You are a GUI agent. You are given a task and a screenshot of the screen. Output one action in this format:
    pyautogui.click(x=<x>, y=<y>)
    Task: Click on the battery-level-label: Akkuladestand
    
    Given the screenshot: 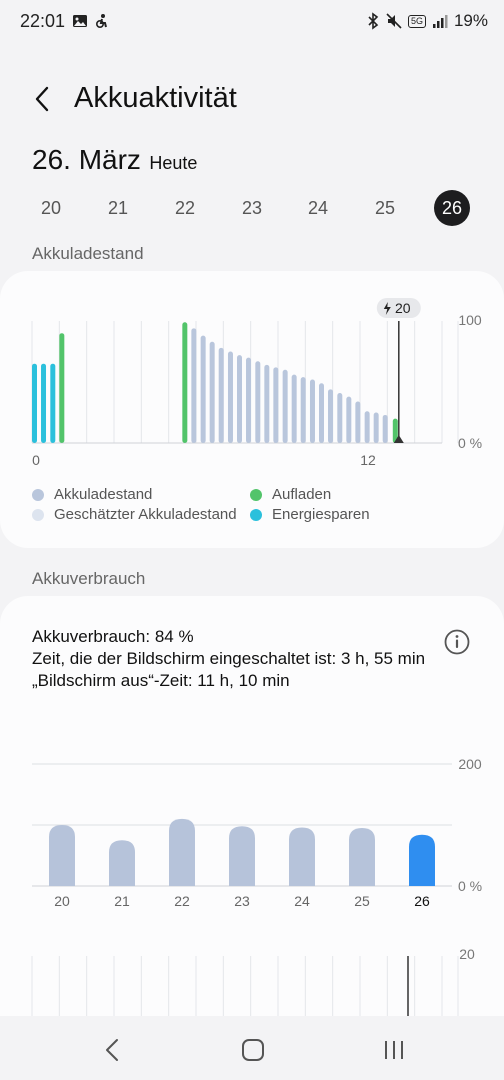 What is the action you would take?
    pyautogui.click(x=88, y=253)
    